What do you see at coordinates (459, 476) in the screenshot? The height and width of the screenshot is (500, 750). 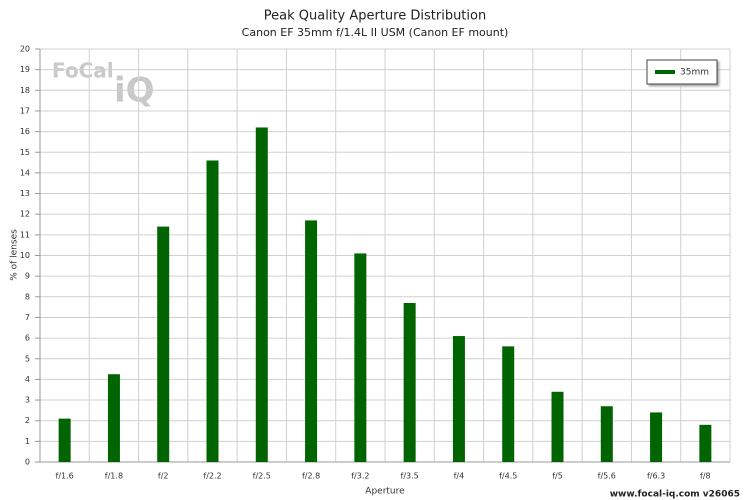 I see `x-tick-label: f/4` at bounding box center [459, 476].